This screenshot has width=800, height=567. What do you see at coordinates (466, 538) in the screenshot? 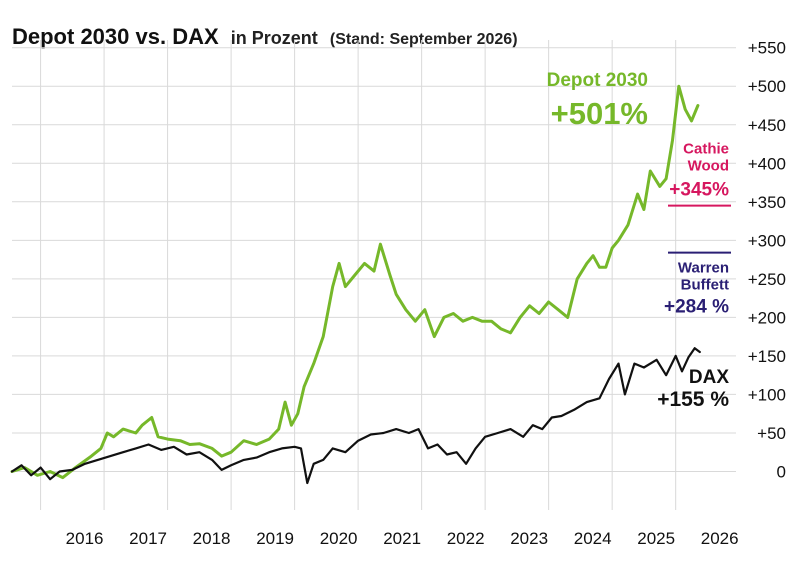
I see `x-tick-label: 2022` at bounding box center [466, 538].